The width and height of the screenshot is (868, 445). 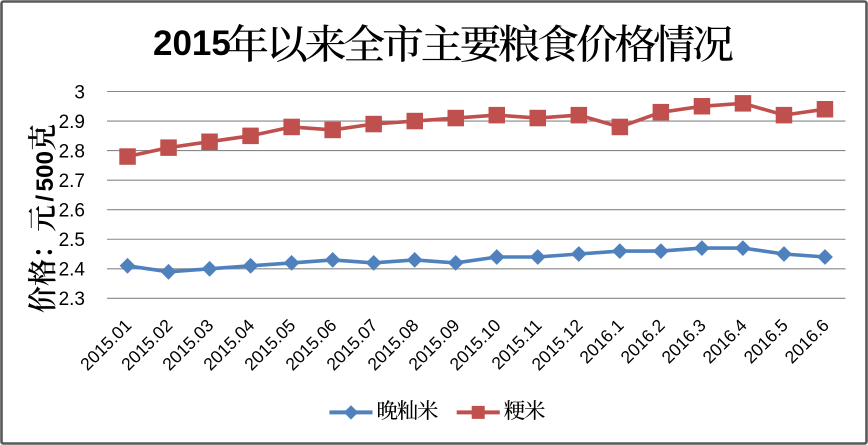 I want to click on svg-text: 2.5, so click(x=72, y=240).